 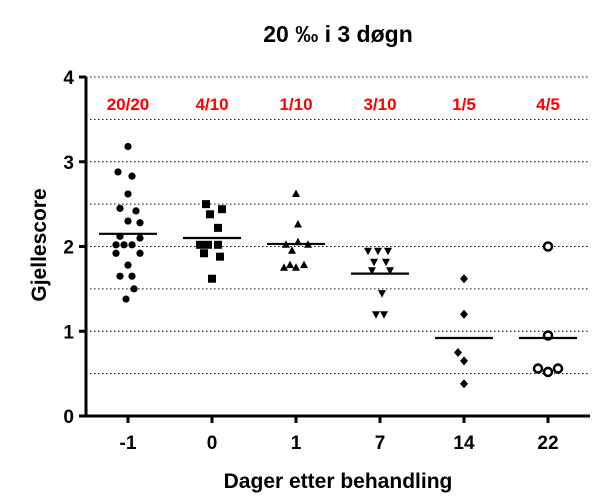 I want to click on group-annotations: 20/20 4/10 1/10 3/10 1/5 4/5, so click(x=333, y=104).